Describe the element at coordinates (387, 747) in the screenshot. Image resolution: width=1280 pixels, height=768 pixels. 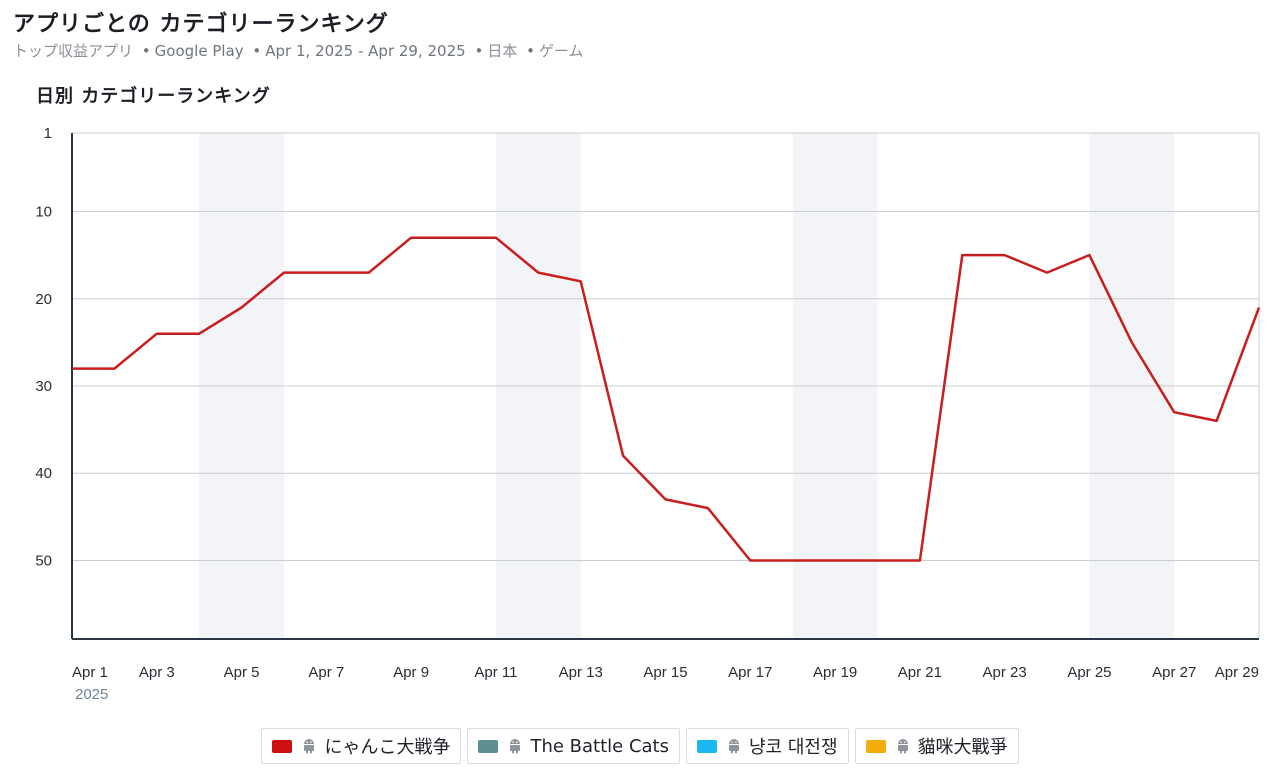
I see `legend-label: にゃんこ大戦争` at that location.